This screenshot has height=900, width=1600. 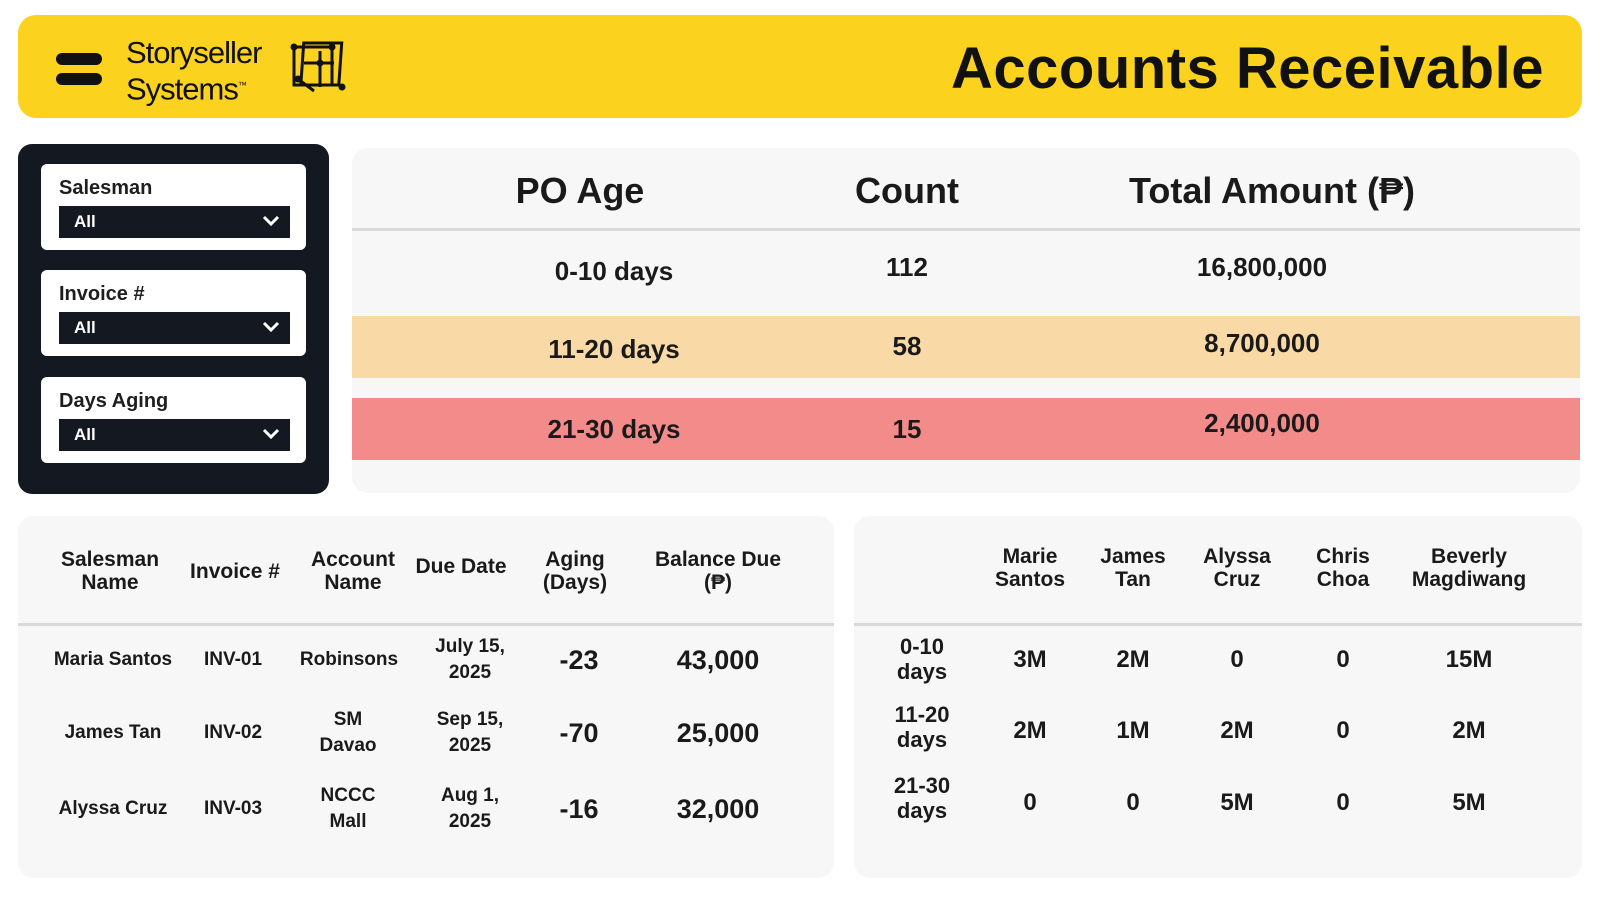 What do you see at coordinates (235, 571) in the screenshot?
I see `col-invoice: Invoice #` at bounding box center [235, 571].